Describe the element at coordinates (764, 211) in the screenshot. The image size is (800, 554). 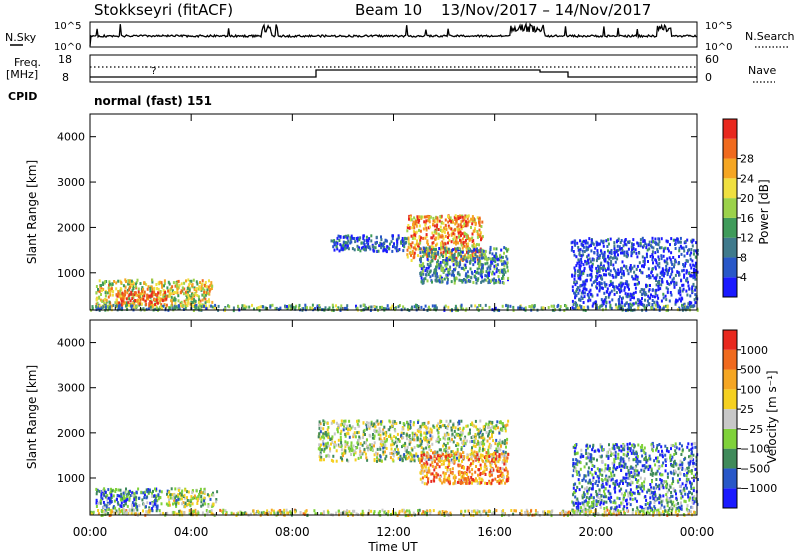
I see `power-colorbar-label: Power [dB]` at that location.